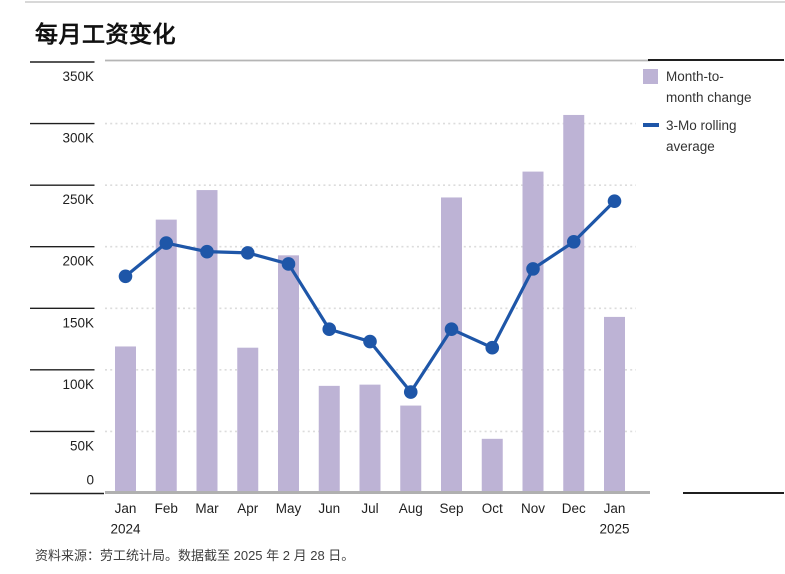 This screenshot has width=785, height=574. Describe the element at coordinates (207, 508) in the screenshot. I see `x-tick-label: Mar` at that location.